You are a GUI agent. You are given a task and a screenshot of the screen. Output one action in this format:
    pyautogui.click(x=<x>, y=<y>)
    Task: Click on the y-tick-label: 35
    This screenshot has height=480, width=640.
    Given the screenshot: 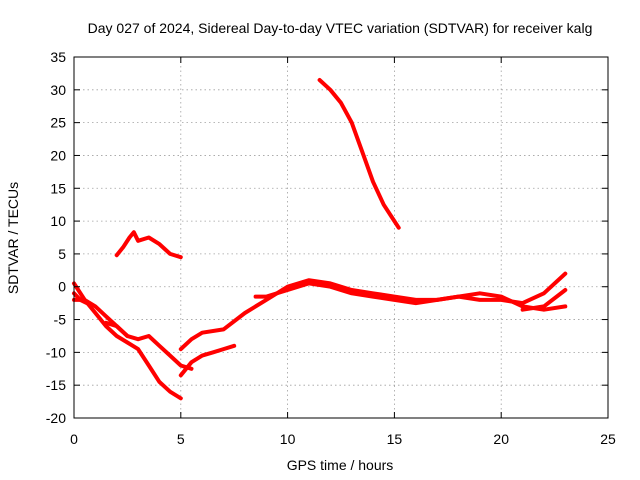 What is the action you would take?
    pyautogui.click(x=58, y=57)
    